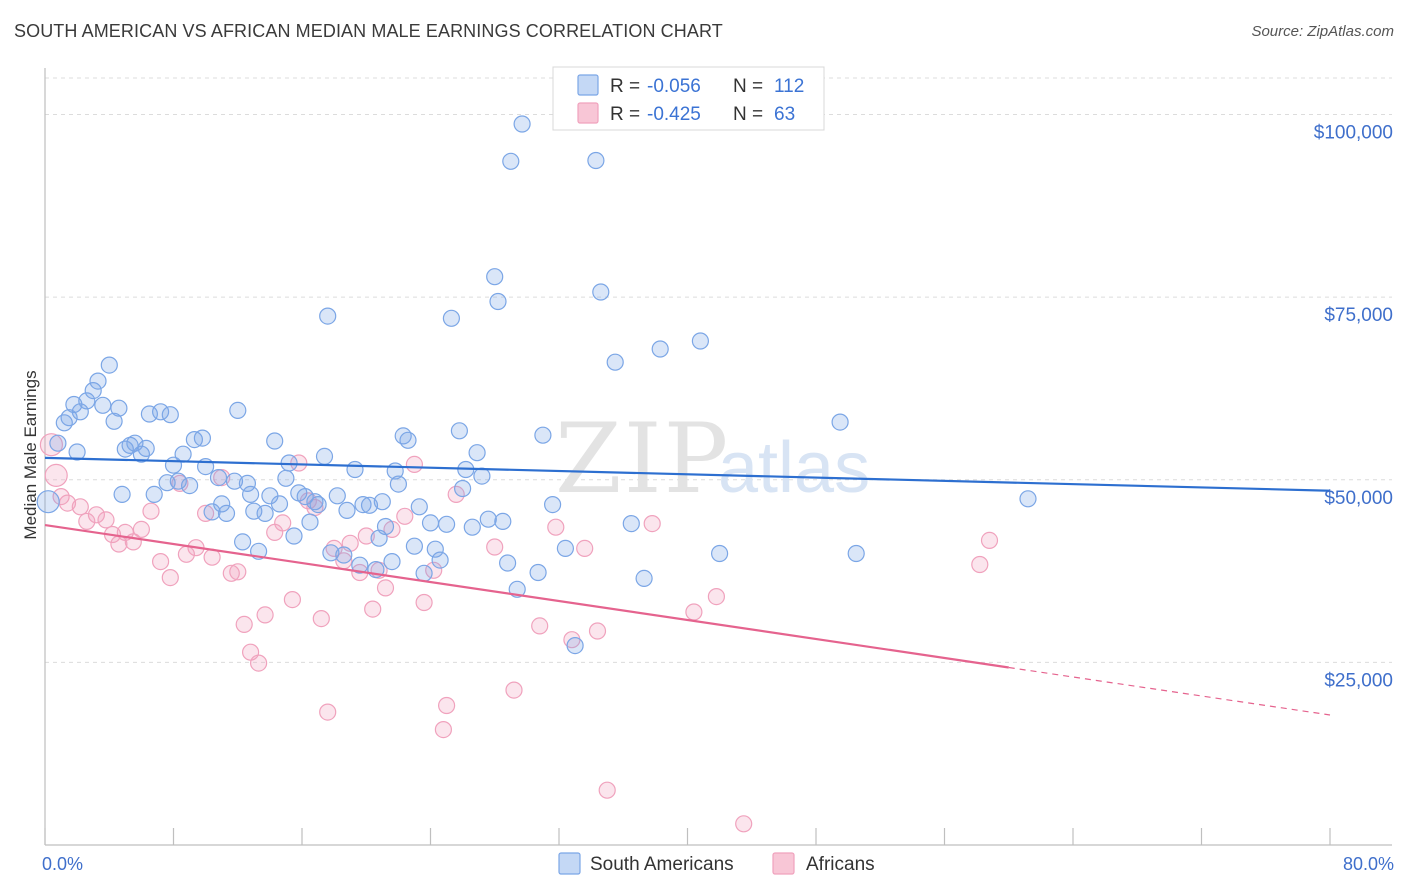 This screenshot has width=1406, height=892. What do you see at coordinates (789, 86) in the screenshot?
I see `legend-top-n-value-1: 112` at bounding box center [789, 86].